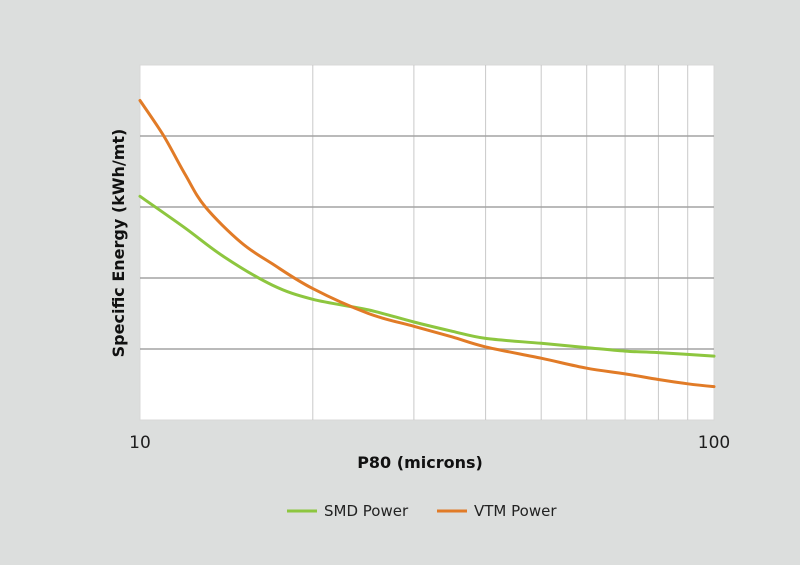 This screenshot has width=800, height=565. I want to click on legend-label-vtm-power: VTM Power, so click(515, 511).